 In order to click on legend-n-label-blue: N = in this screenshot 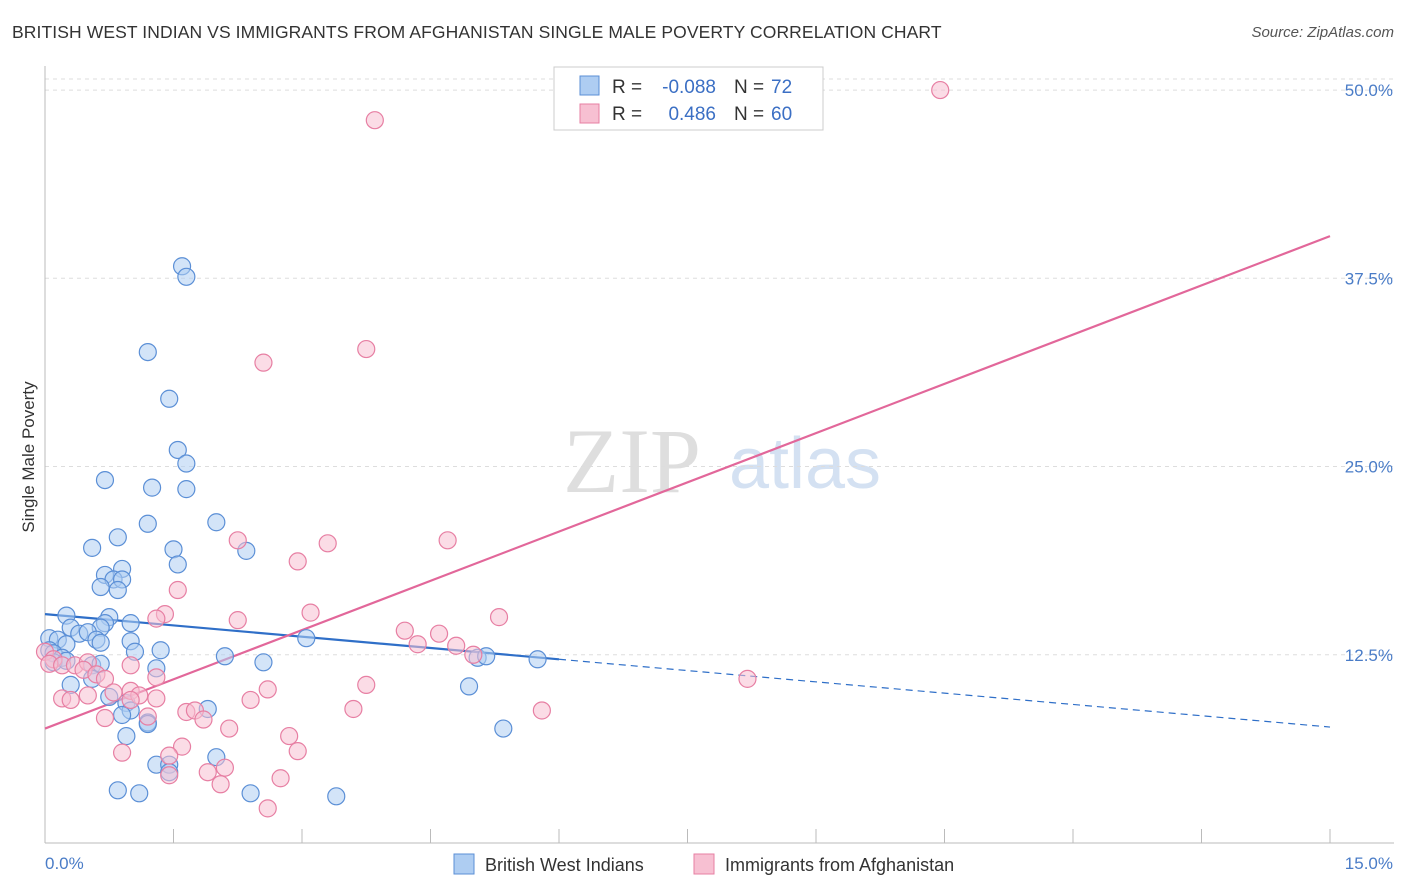, I will do `click(749, 87)`.